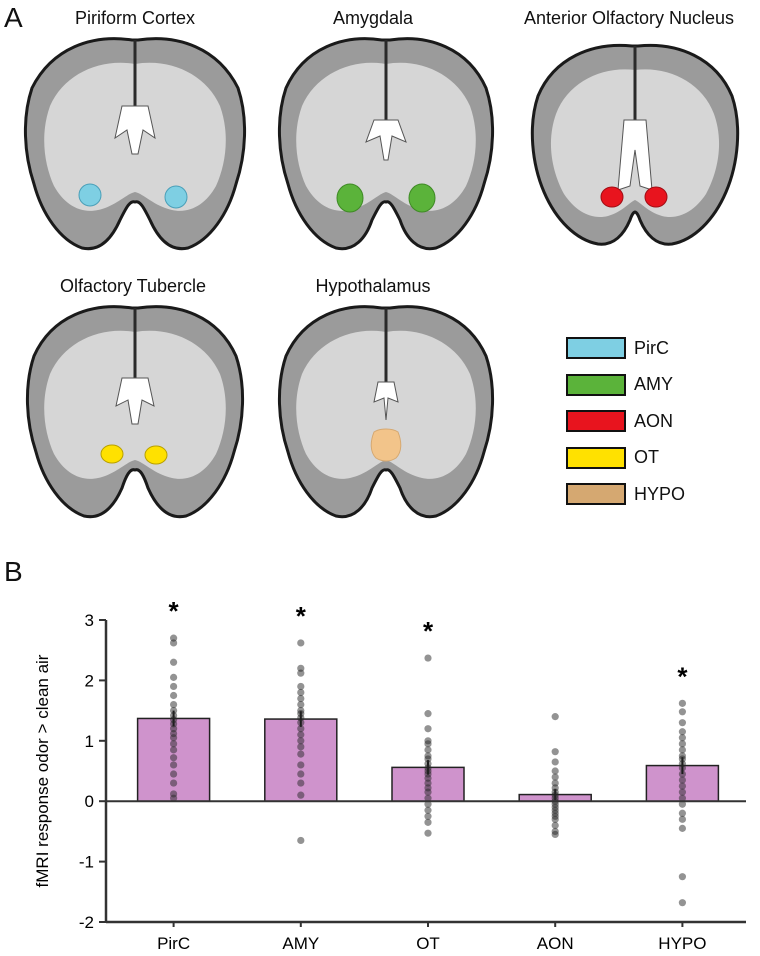 Image resolution: width=760 pixels, height=956 pixels. Describe the element at coordinates (42, 770) in the screenshot. I see `y-axis-label: fMRI response odor > clean air` at that location.